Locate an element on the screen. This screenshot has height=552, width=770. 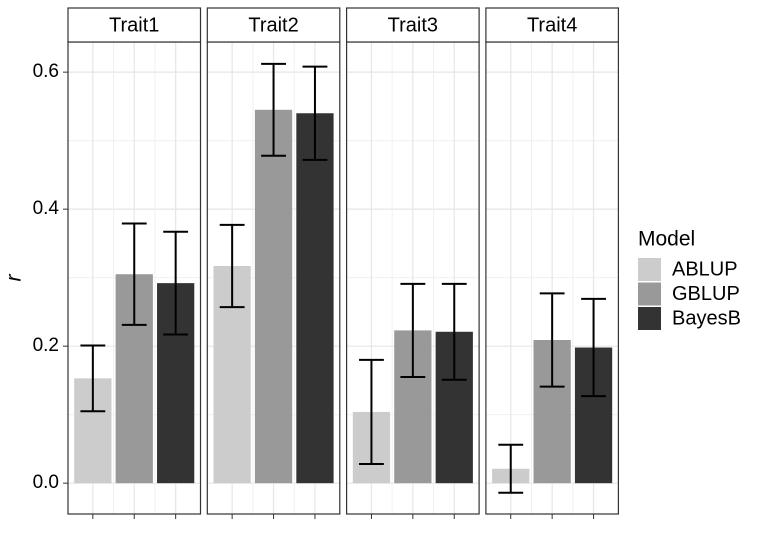
facet-label: Trait1 is located at coordinates (134, 25).